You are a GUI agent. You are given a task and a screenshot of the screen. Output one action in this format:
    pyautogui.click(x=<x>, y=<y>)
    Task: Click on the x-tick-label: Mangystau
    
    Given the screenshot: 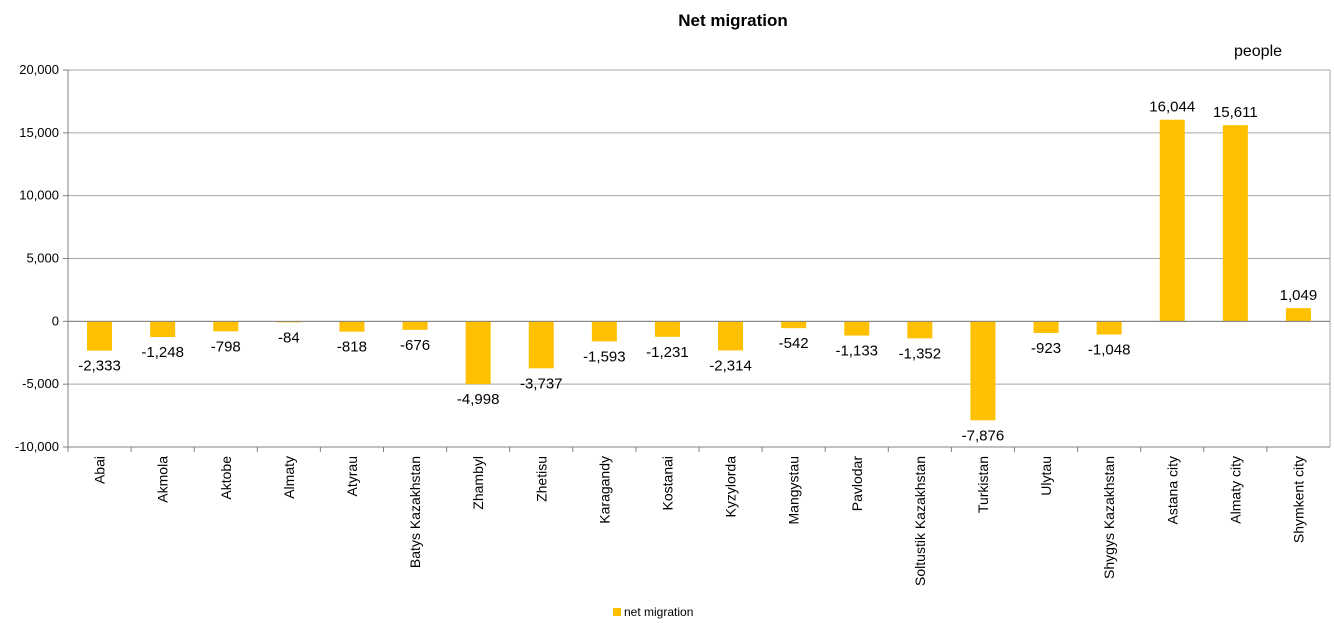 What is the action you would take?
    pyautogui.click(x=794, y=490)
    